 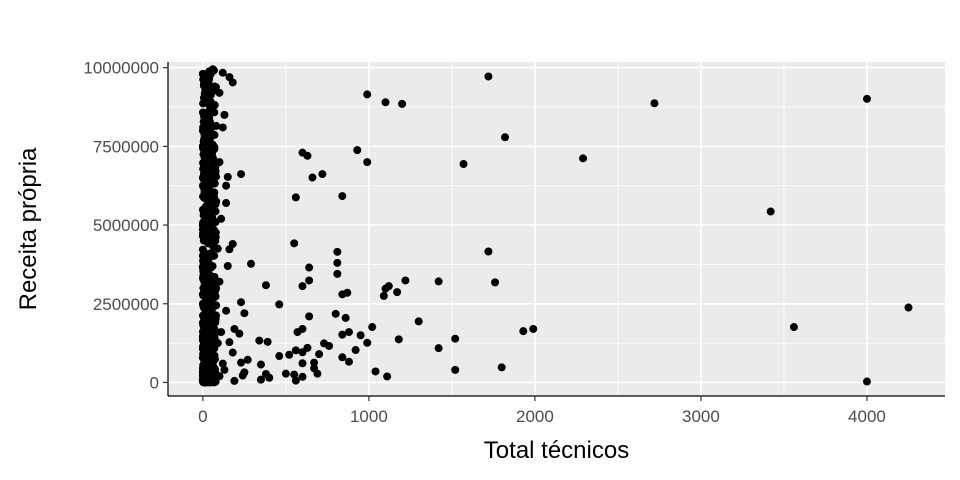 What do you see at coordinates (369, 416) in the screenshot?
I see `x-tick-label: 1000` at bounding box center [369, 416].